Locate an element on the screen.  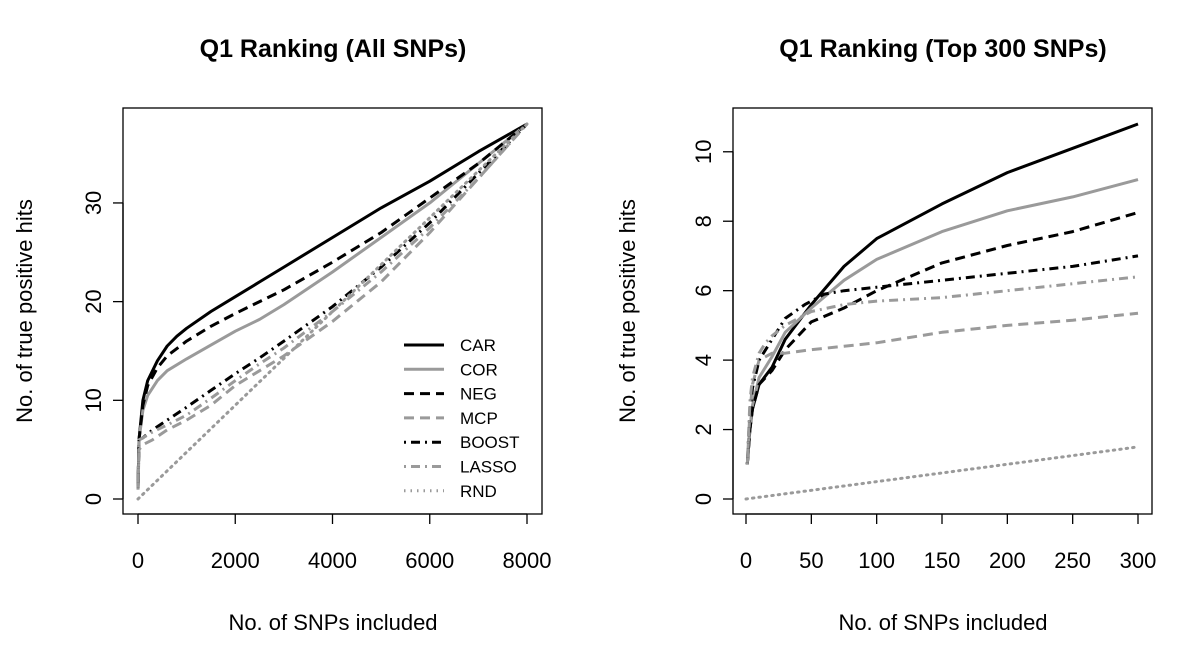
legend-label-mcp: MCP is located at coordinates (479, 418).